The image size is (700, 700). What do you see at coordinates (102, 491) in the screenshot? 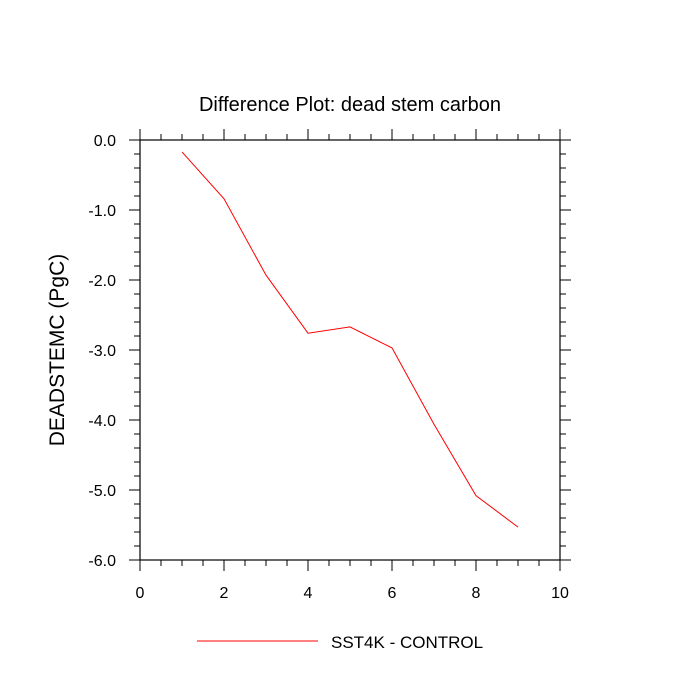
I see `y-tick-label: -5.0` at bounding box center [102, 491].